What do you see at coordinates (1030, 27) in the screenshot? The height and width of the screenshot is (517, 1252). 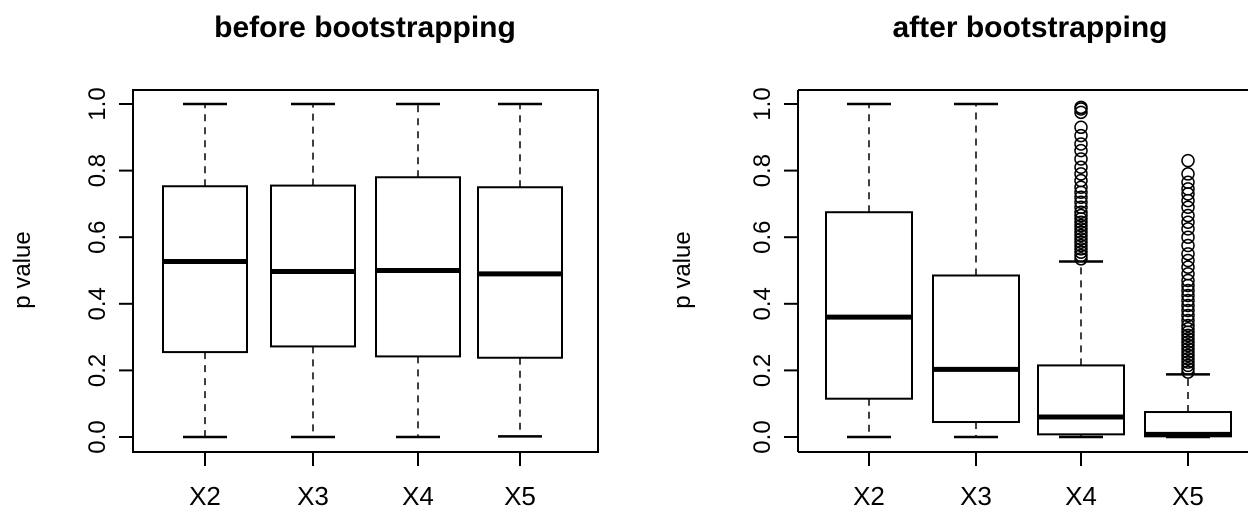 I see `panel-title: after bootstrapping` at bounding box center [1030, 27].